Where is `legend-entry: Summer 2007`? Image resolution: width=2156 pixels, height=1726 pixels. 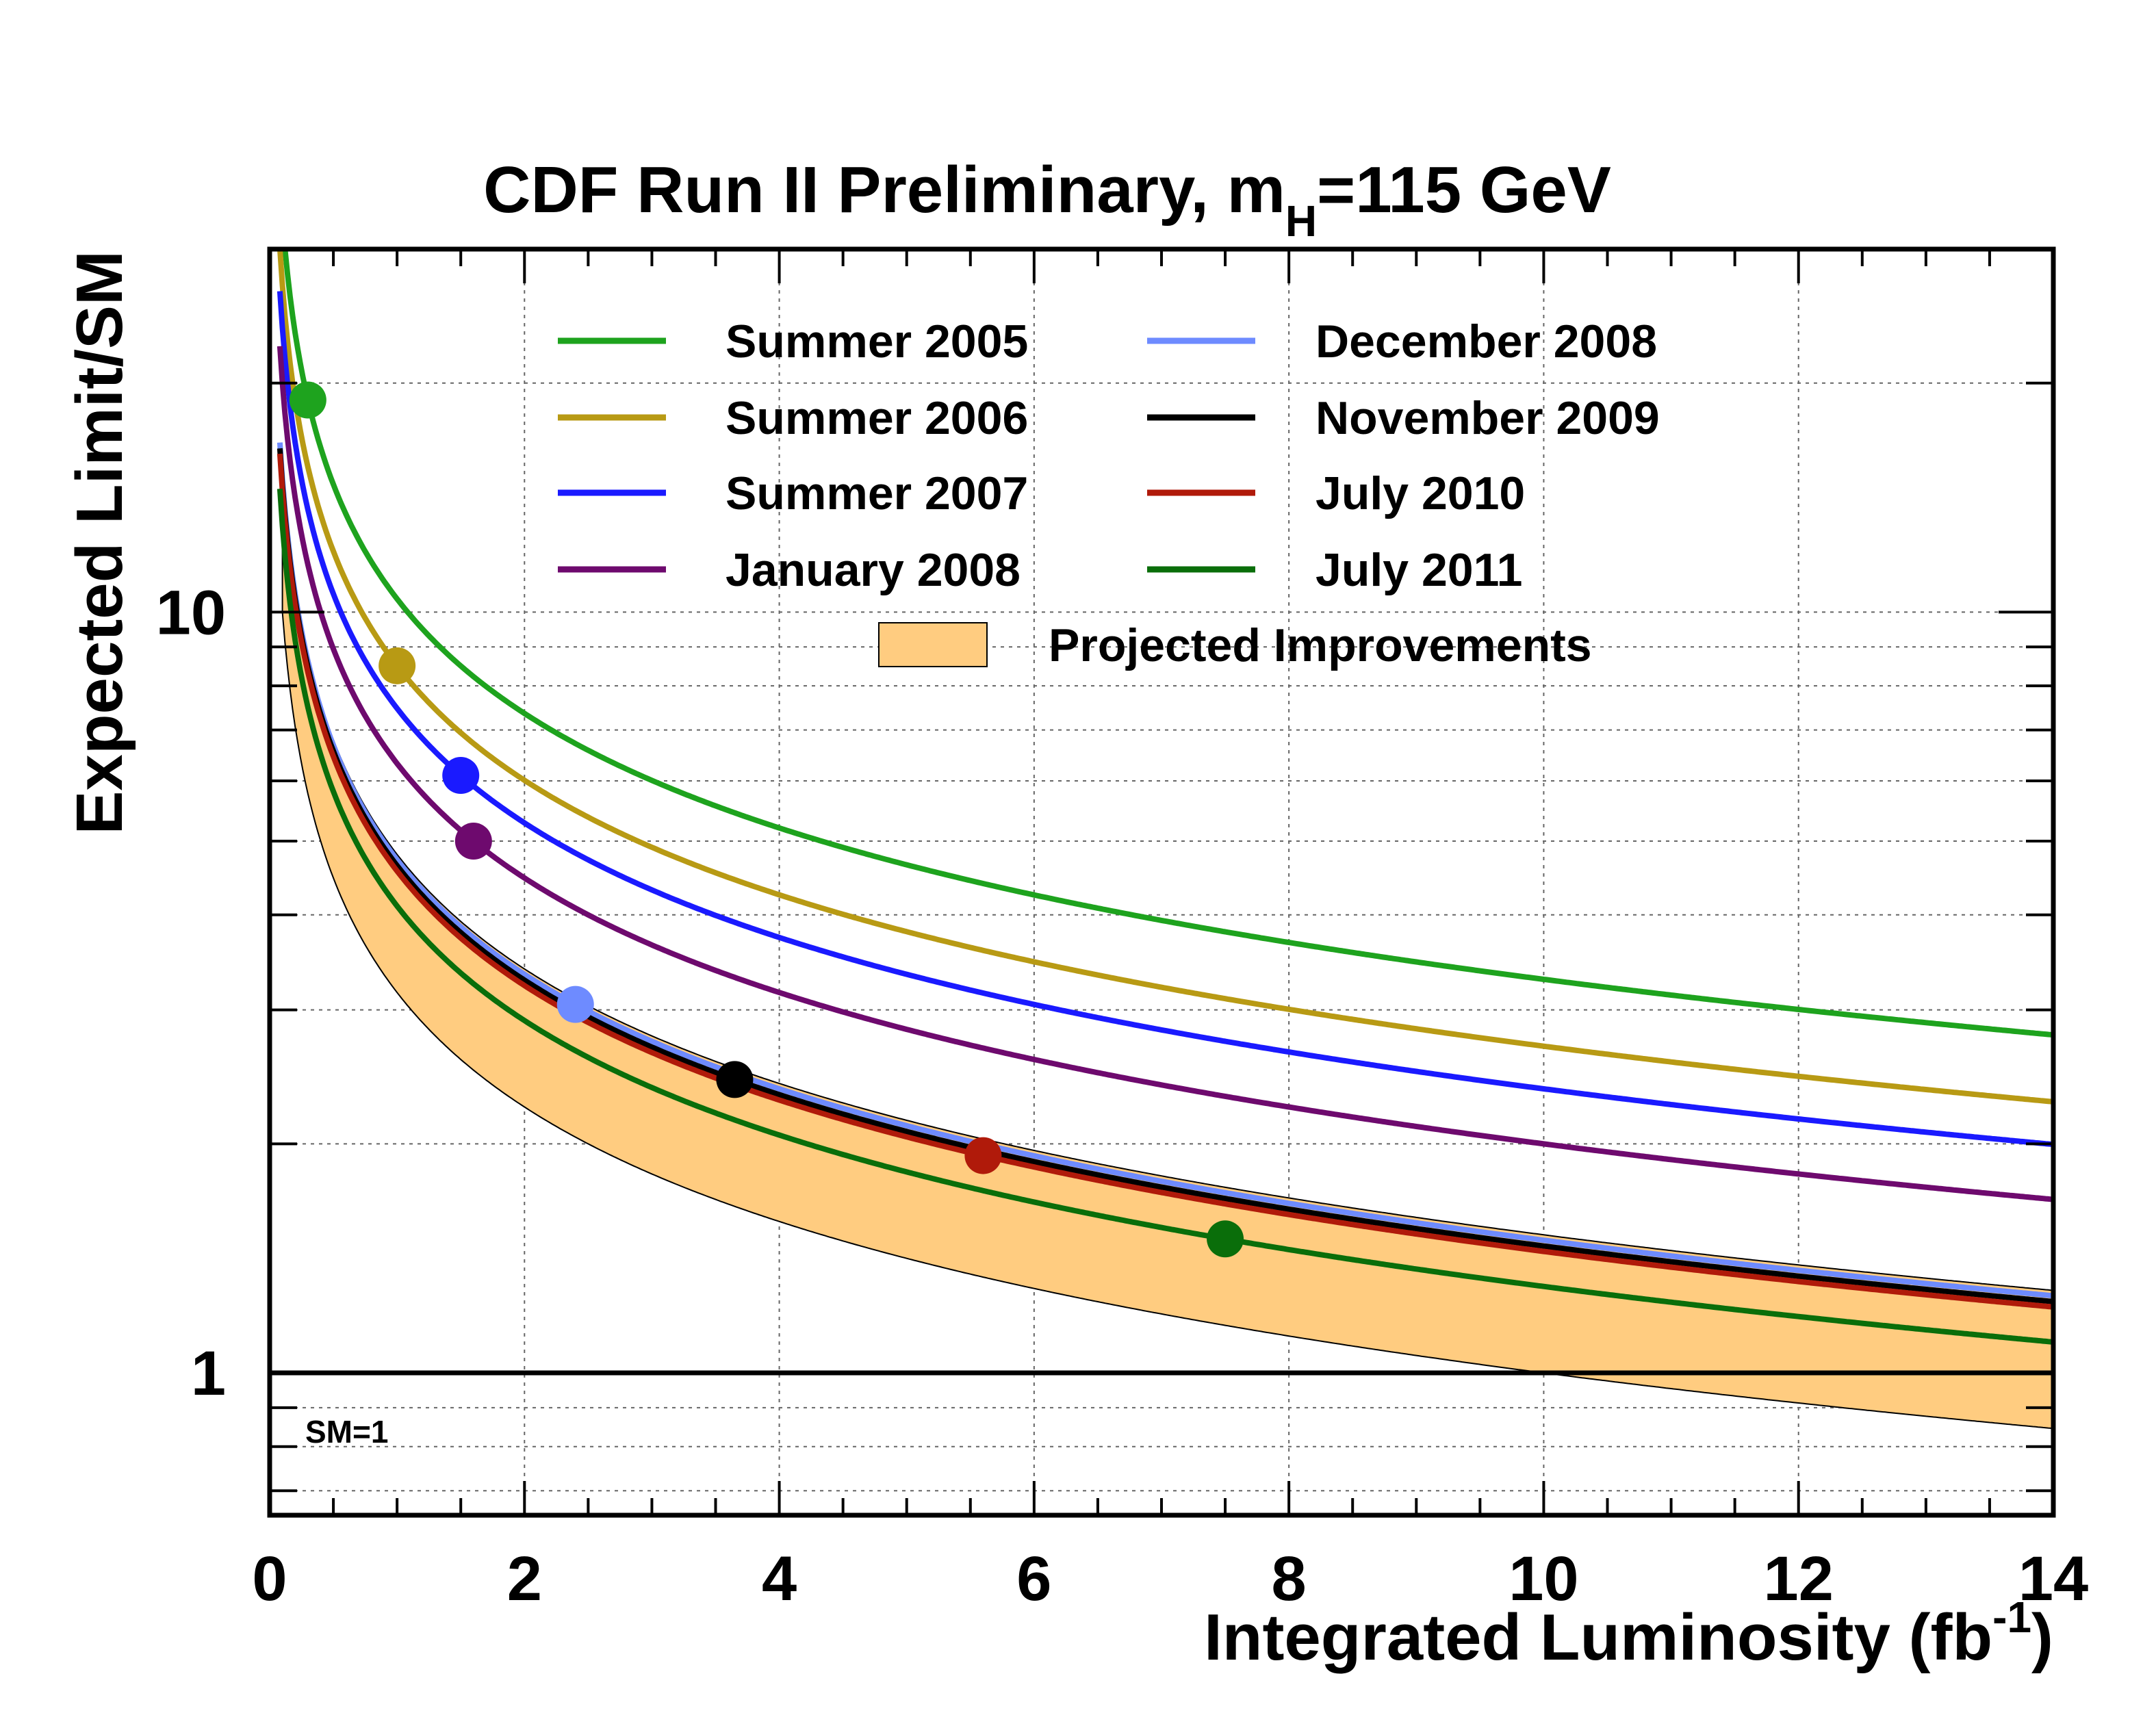 legend-entry: Summer 2007 is located at coordinates (793, 493).